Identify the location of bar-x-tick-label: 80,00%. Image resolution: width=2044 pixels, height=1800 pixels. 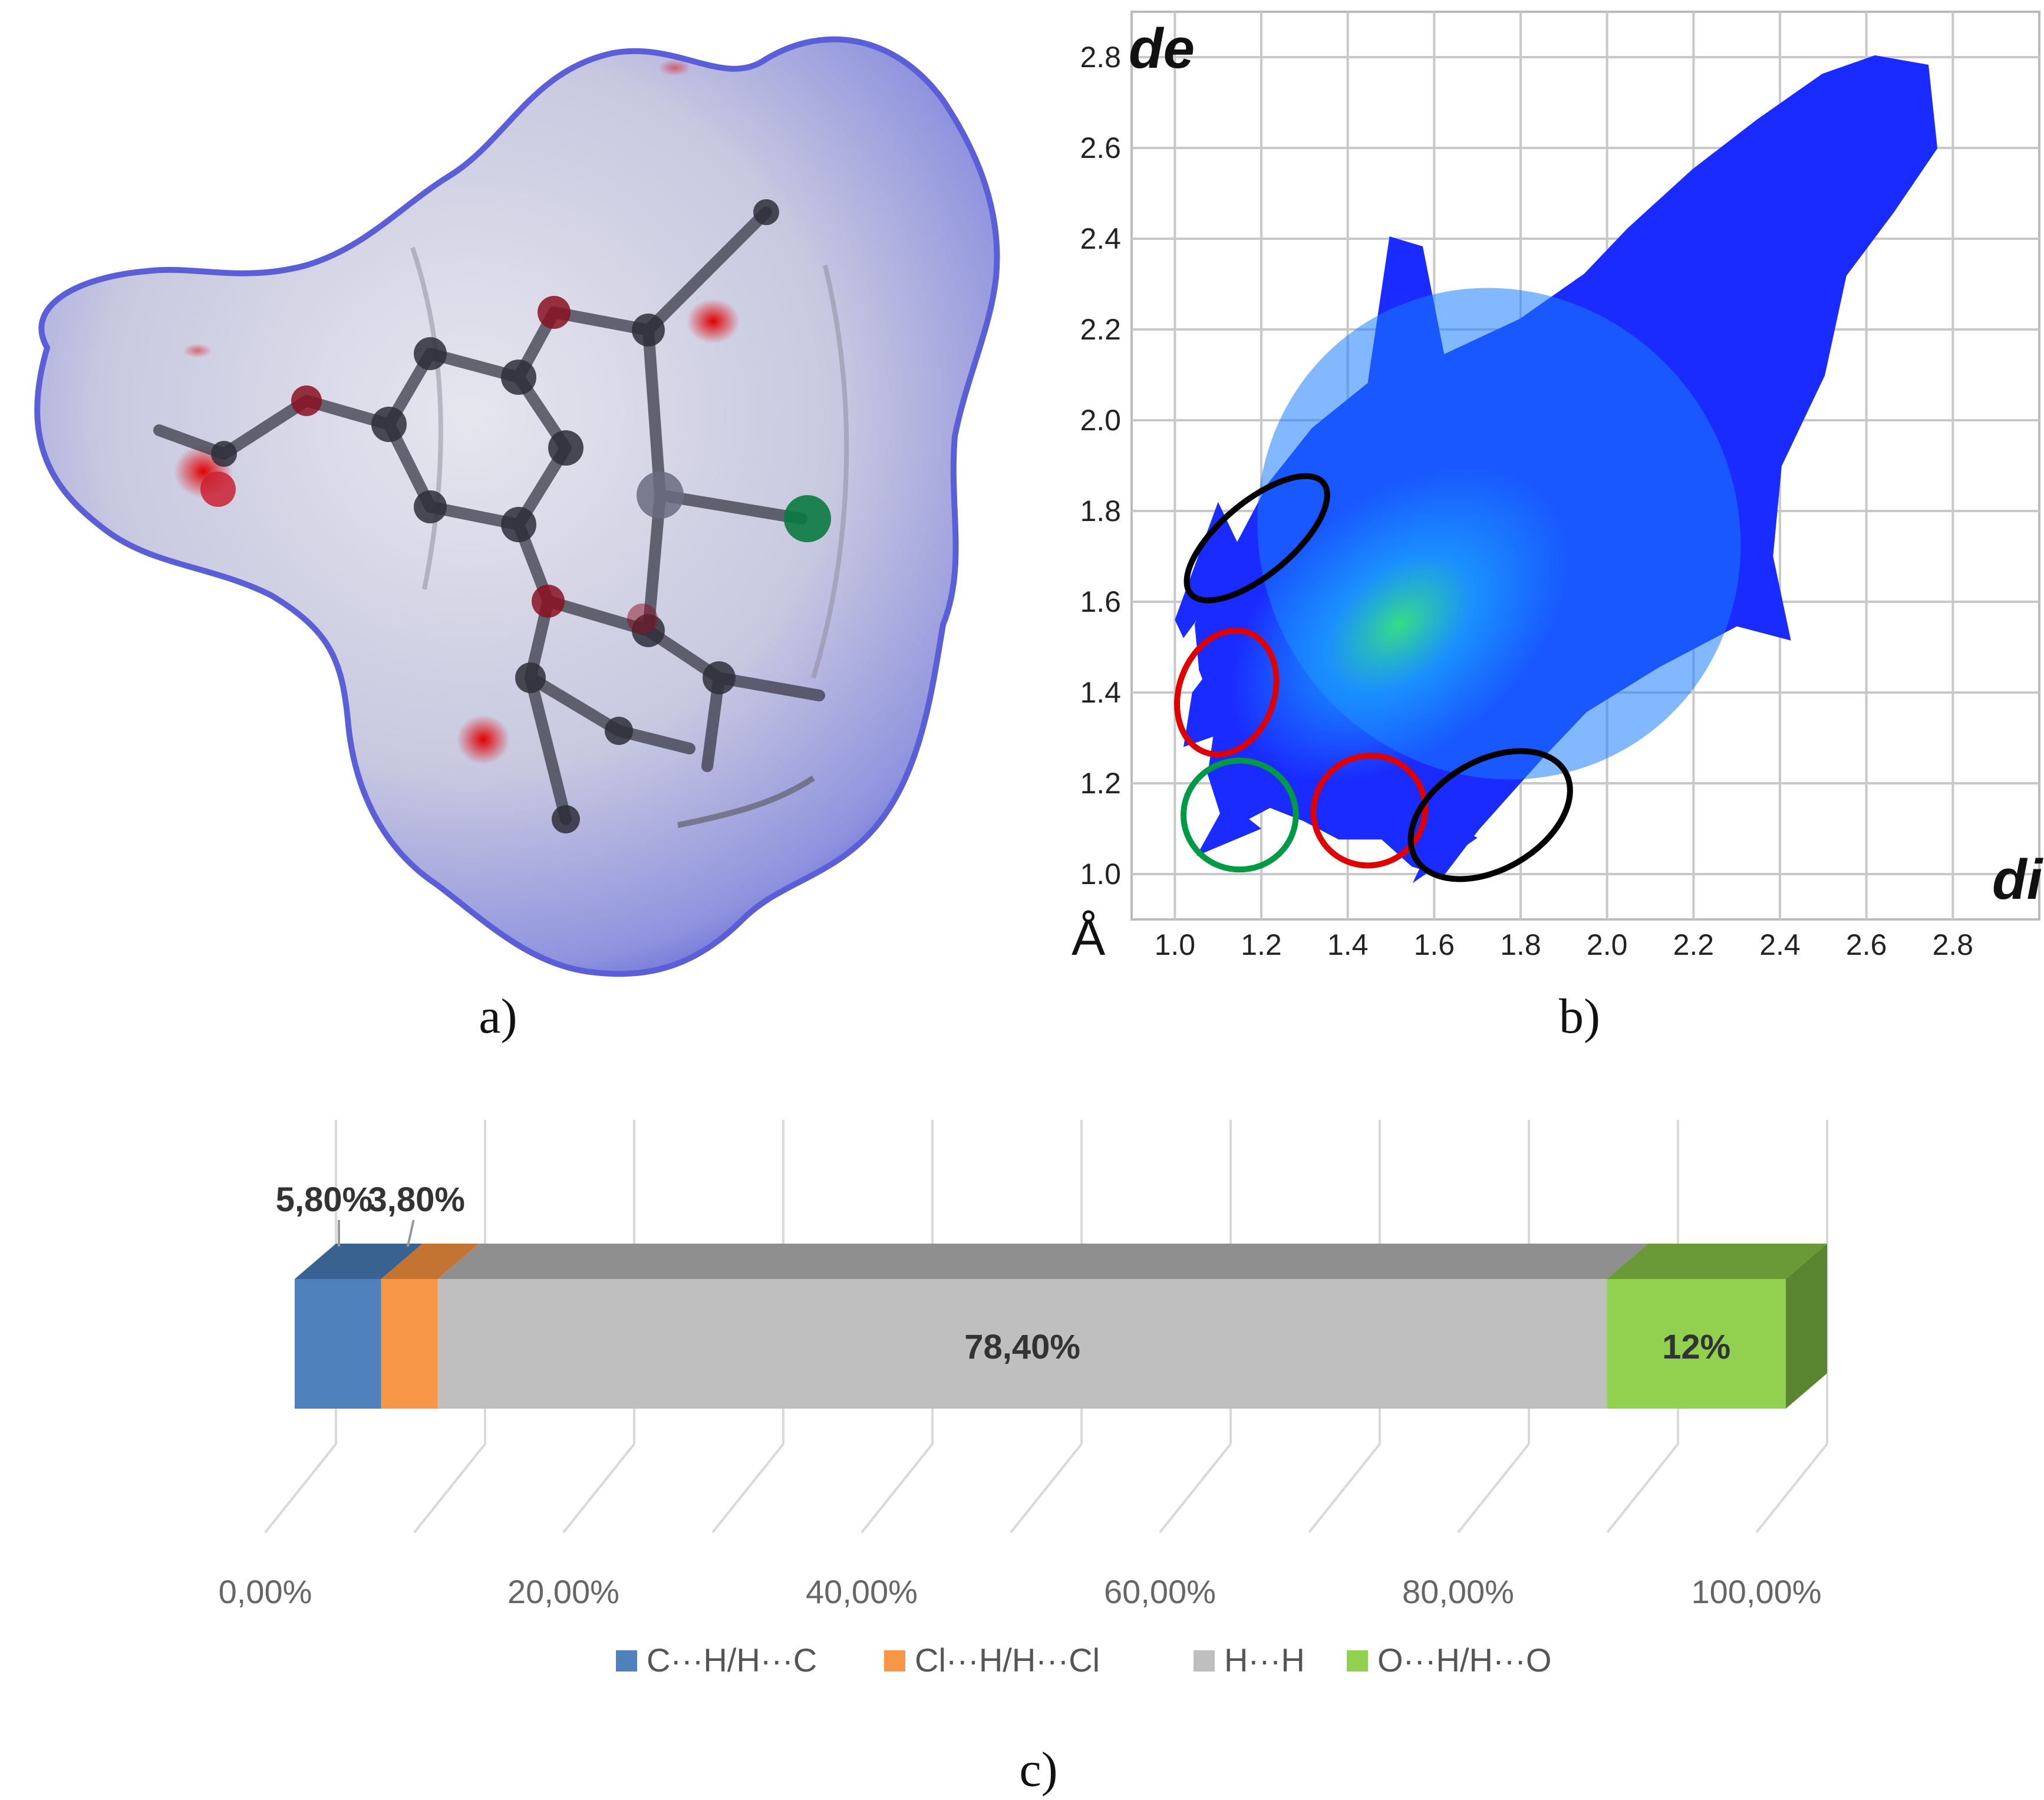
(1458, 1592).